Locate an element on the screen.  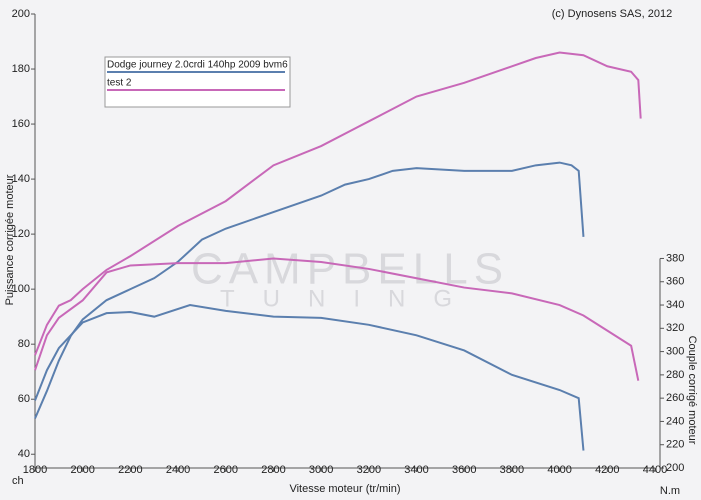
legend-box is located at coordinates (197, 82).